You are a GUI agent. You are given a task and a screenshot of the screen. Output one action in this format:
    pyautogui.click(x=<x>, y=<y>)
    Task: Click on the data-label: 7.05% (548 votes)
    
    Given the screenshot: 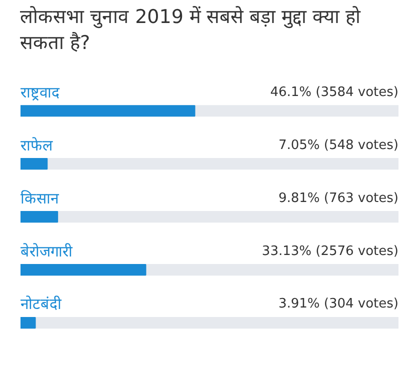 What is the action you would take?
    pyautogui.click(x=338, y=145)
    